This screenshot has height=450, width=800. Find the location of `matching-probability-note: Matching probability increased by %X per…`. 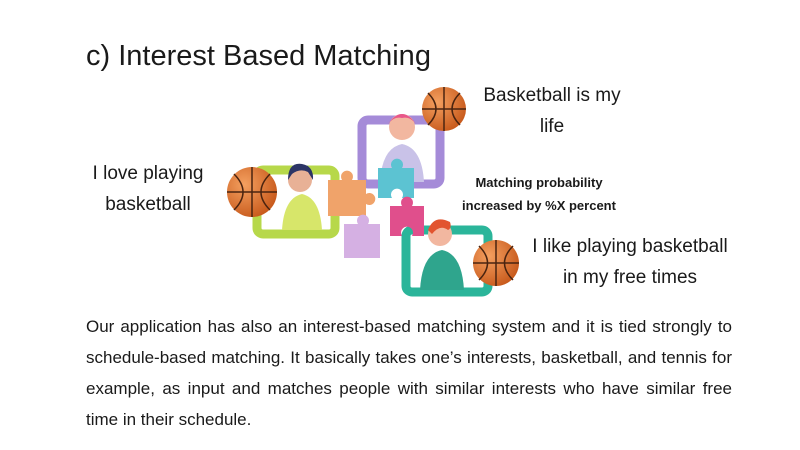

matching-probability-note: Matching probability increased by %X per… is located at coordinates (539, 194).